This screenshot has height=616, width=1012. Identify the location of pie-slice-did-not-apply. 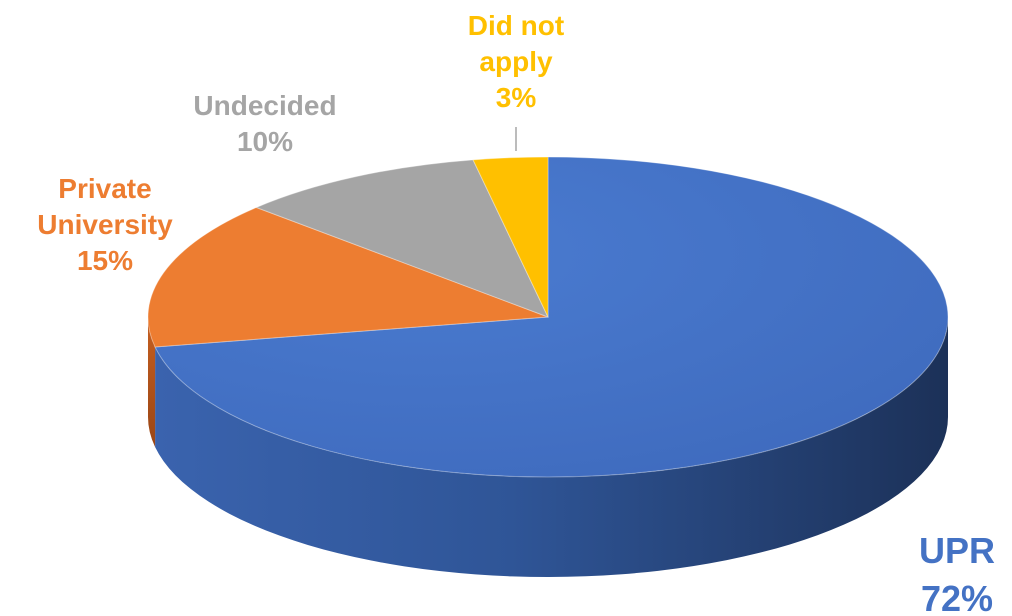
(510, 237).